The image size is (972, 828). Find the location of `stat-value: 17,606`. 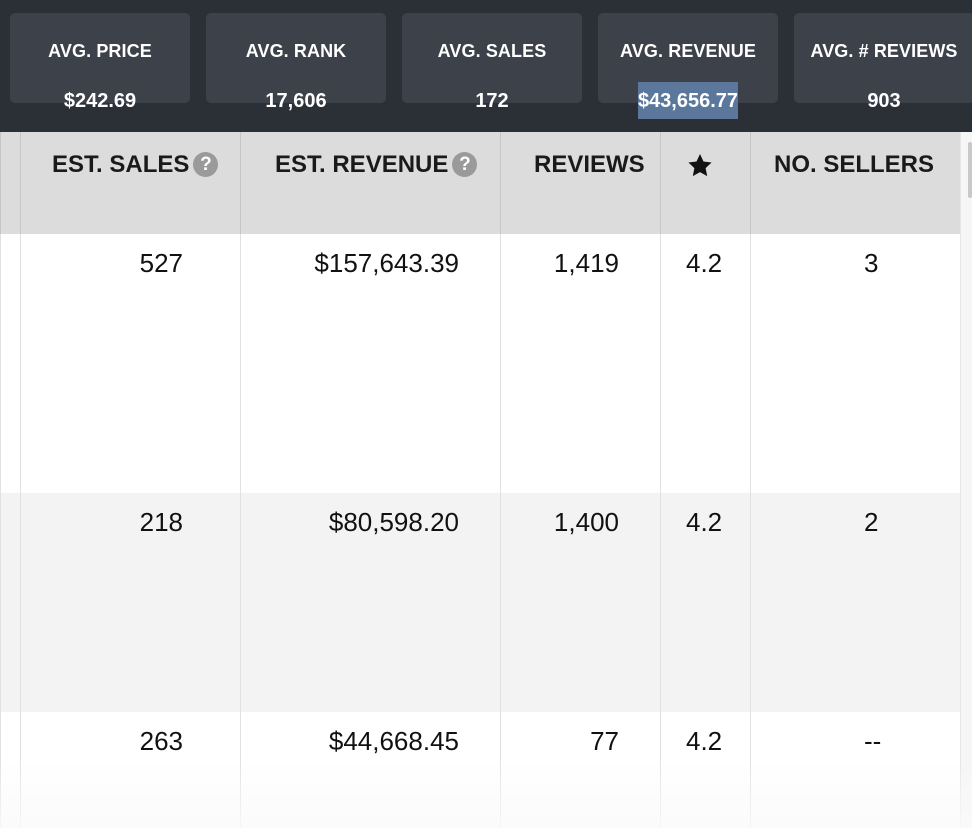

stat-value: 17,606 is located at coordinates (296, 101).